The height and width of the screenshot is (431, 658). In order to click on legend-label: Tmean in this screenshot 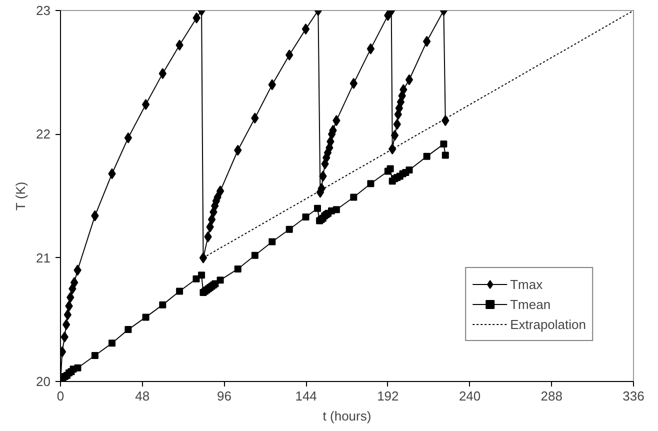, I will do `click(530, 304)`.